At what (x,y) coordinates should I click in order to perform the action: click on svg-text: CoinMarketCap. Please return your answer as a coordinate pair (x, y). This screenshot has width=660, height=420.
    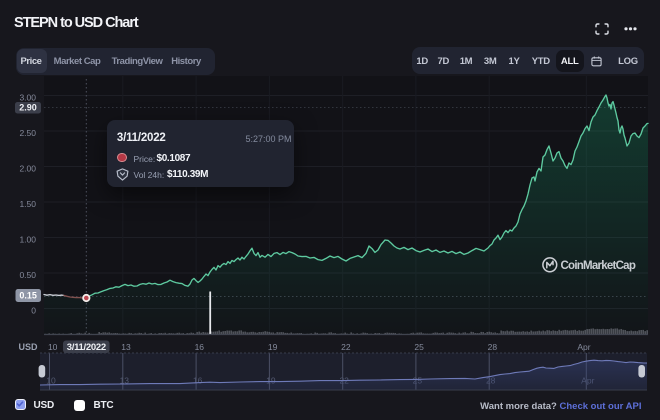
    Looking at the image, I should click on (598, 266).